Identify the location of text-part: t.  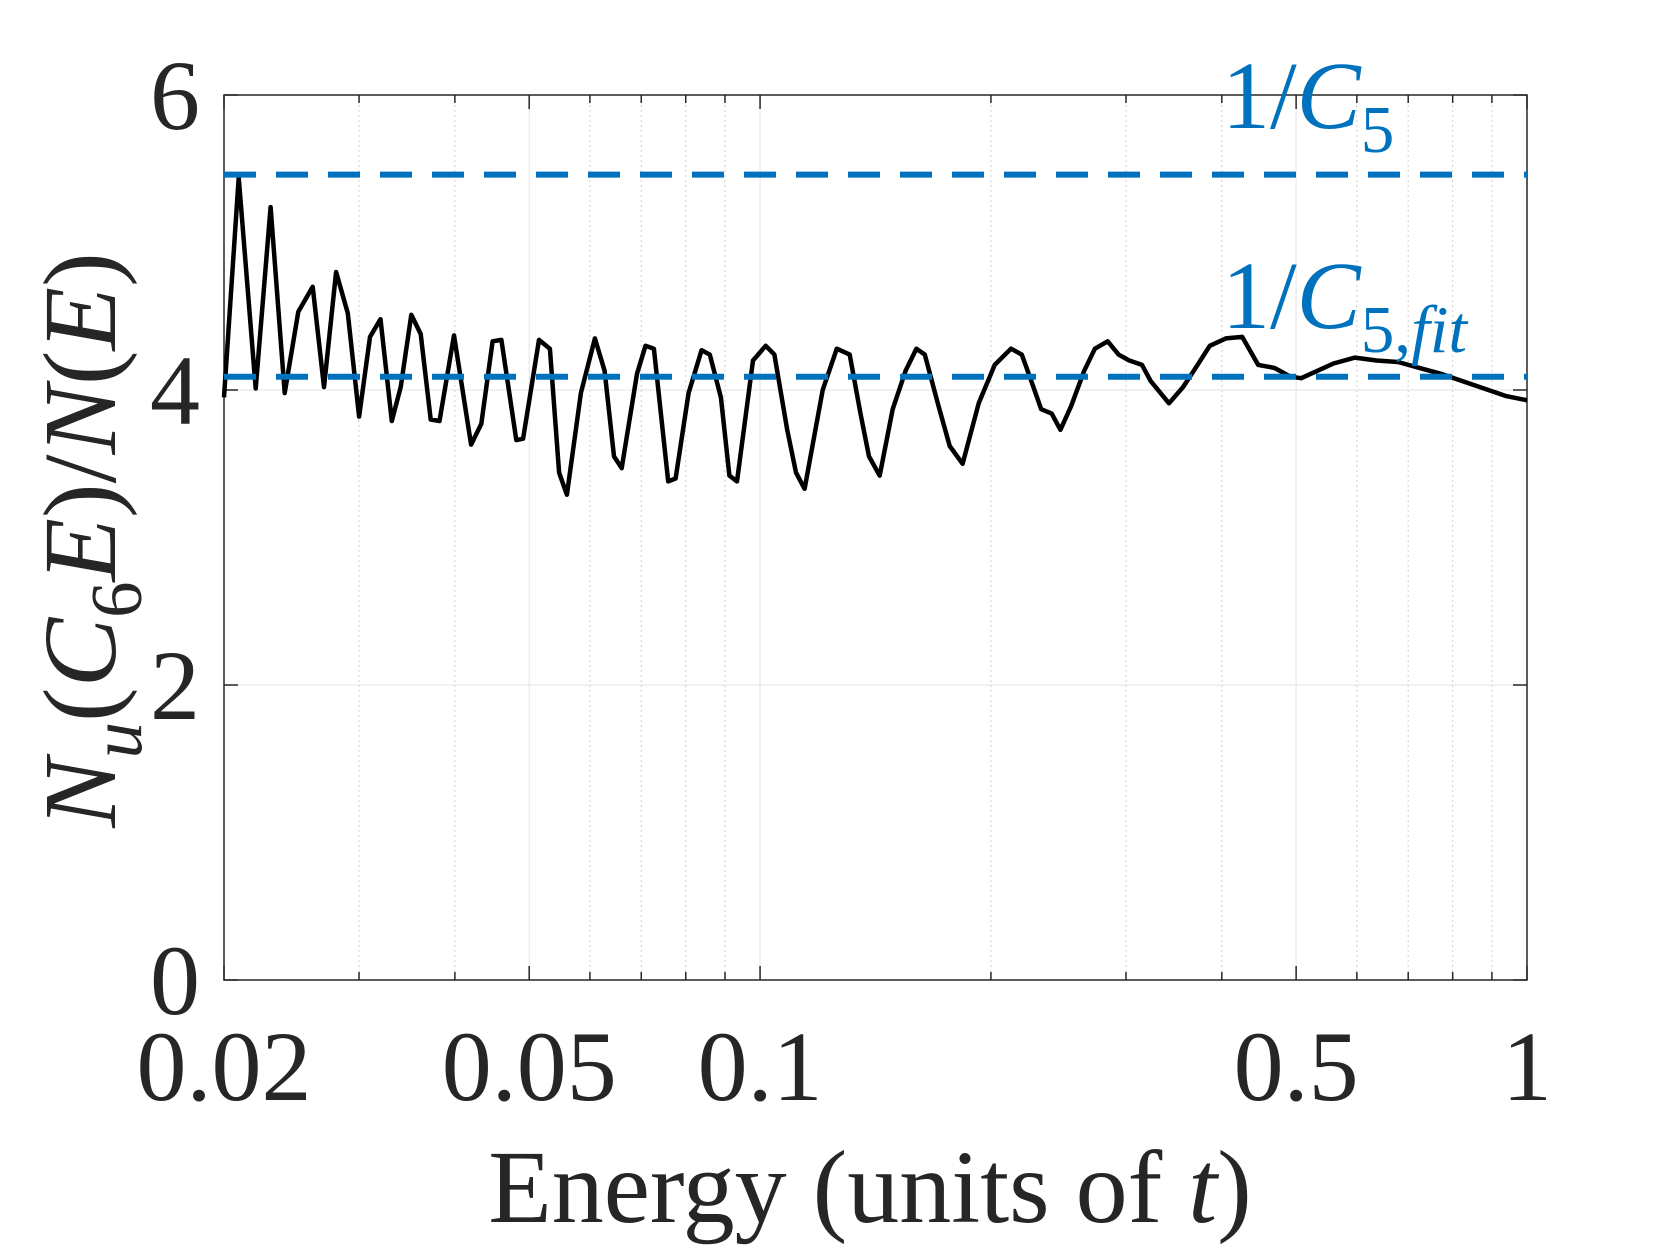
(1203, 1187).